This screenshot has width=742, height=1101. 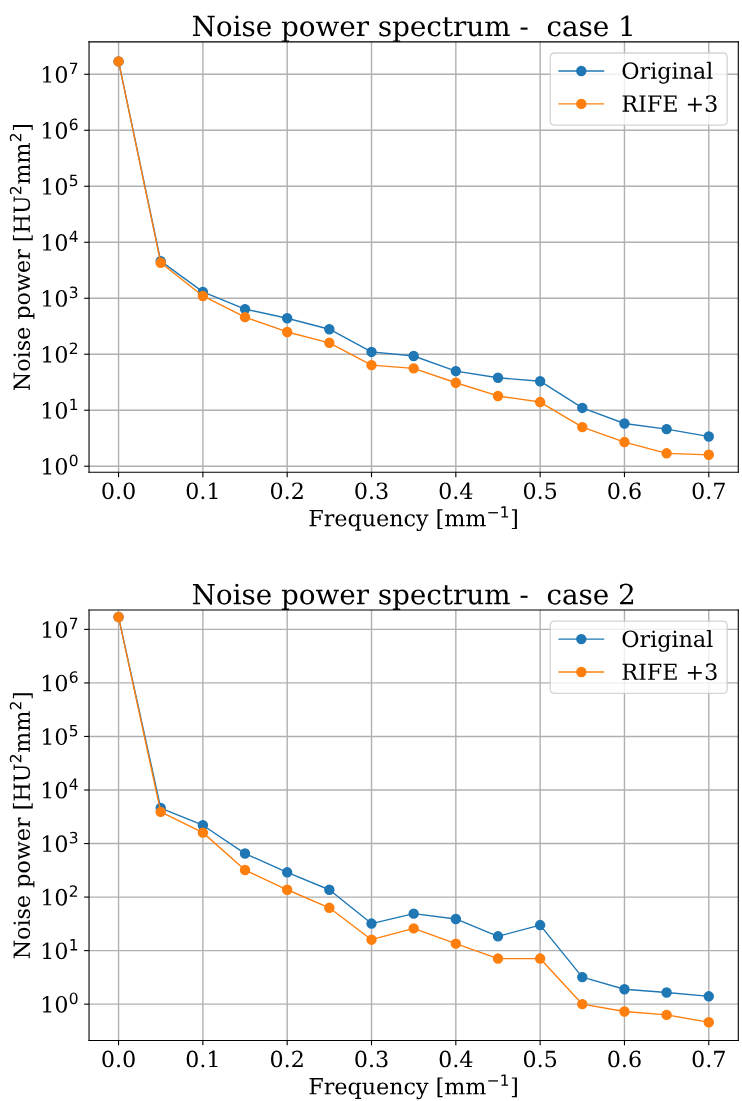 What do you see at coordinates (412, 28) in the screenshot?
I see `chart-title: Noise power spectrum - case 1` at bounding box center [412, 28].